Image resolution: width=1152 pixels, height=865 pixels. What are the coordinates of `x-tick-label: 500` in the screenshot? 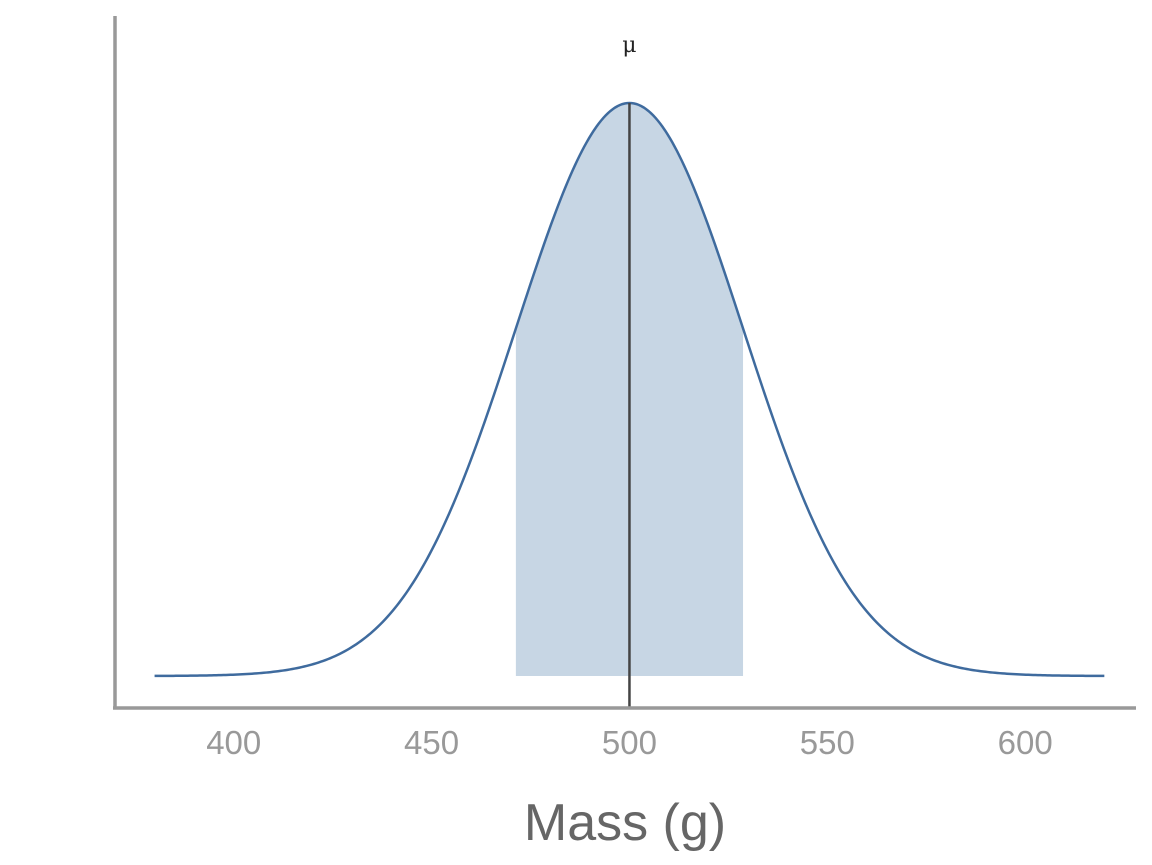 It's located at (629, 742).